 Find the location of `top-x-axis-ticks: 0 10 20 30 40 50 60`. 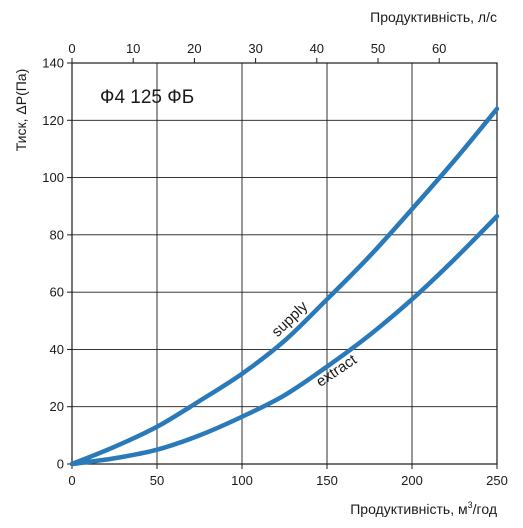

top-x-axis-ticks: 0 10 20 30 40 50 60 is located at coordinates (257, 52).